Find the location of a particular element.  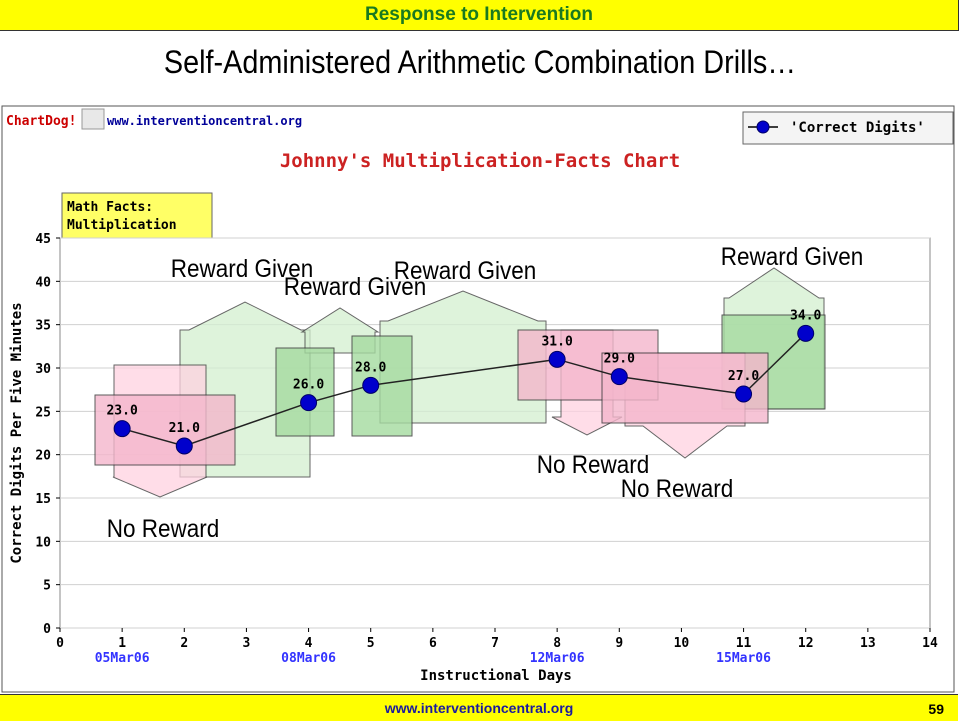

header-bar: Response to Intervention is located at coordinates (479, 15).